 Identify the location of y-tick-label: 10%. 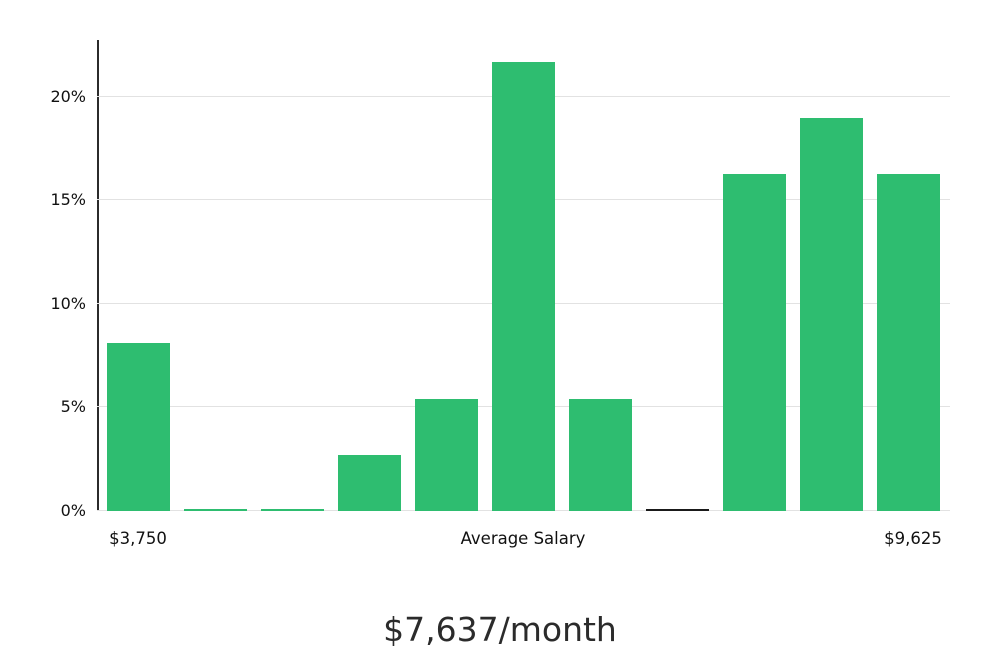
(68, 303).